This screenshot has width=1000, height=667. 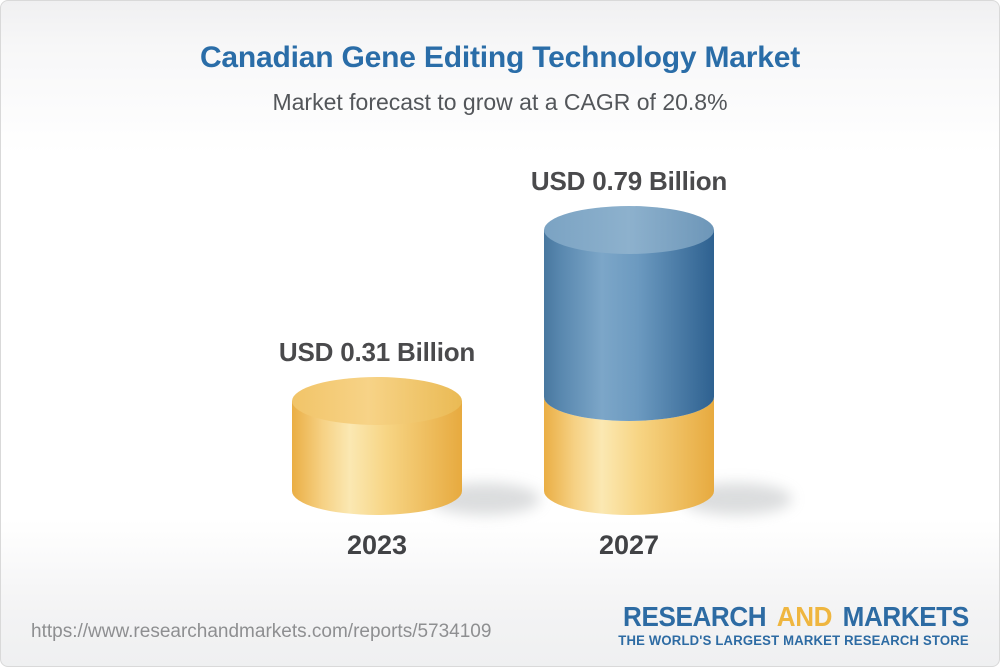 I want to click on logo-wordmark: RESEARCH AND MARKETS, so click(x=796, y=616).